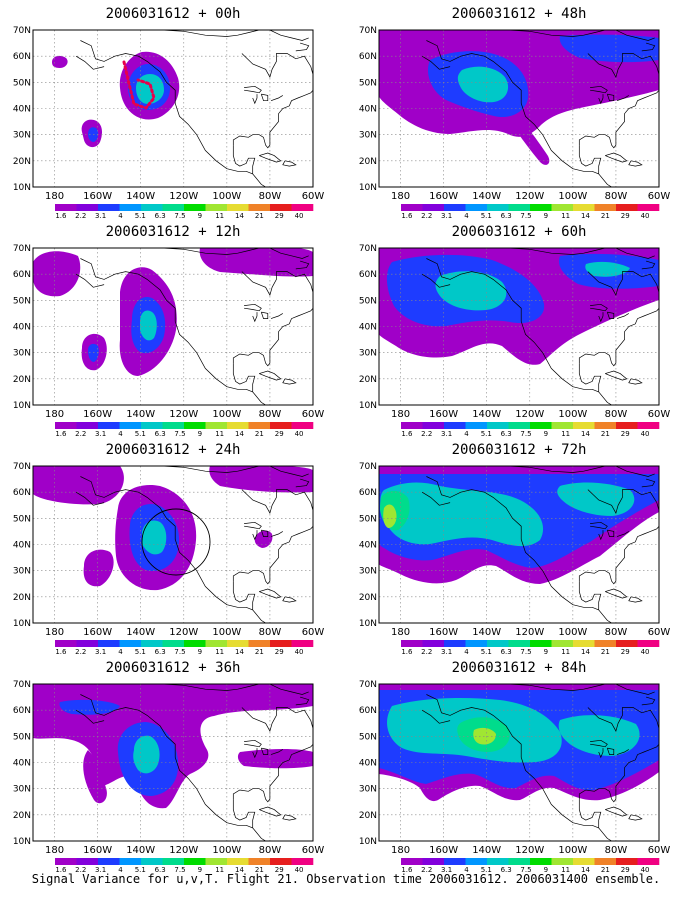  Describe the element at coordinates (173, 232) in the screenshot. I see `panel-title: 2006031612 + 12h` at that location.